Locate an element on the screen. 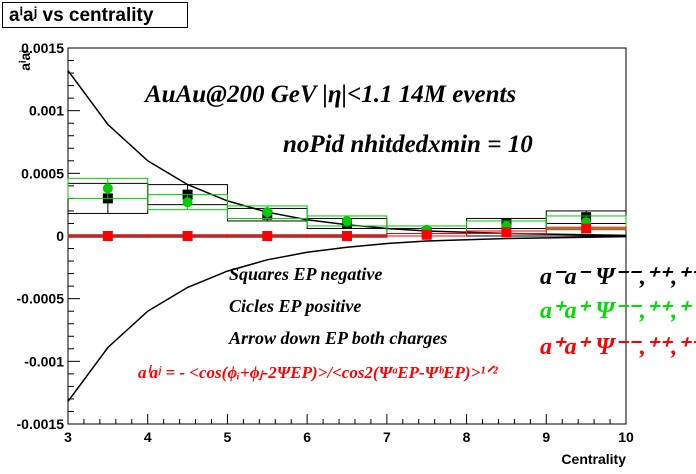  annotation-legend2: Cicles EP positive is located at coordinates (295, 306).